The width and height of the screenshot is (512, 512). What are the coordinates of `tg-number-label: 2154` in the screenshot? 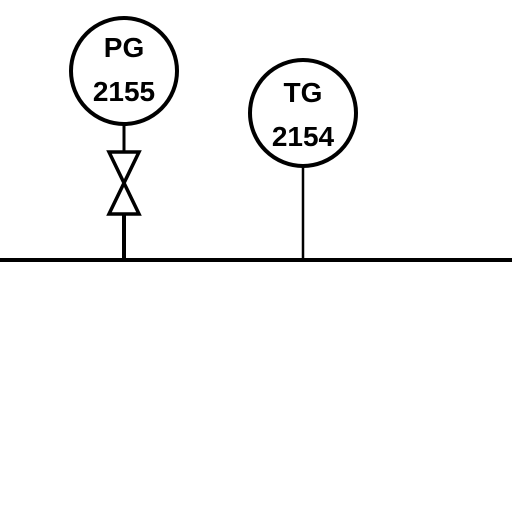 It's located at (303, 136).